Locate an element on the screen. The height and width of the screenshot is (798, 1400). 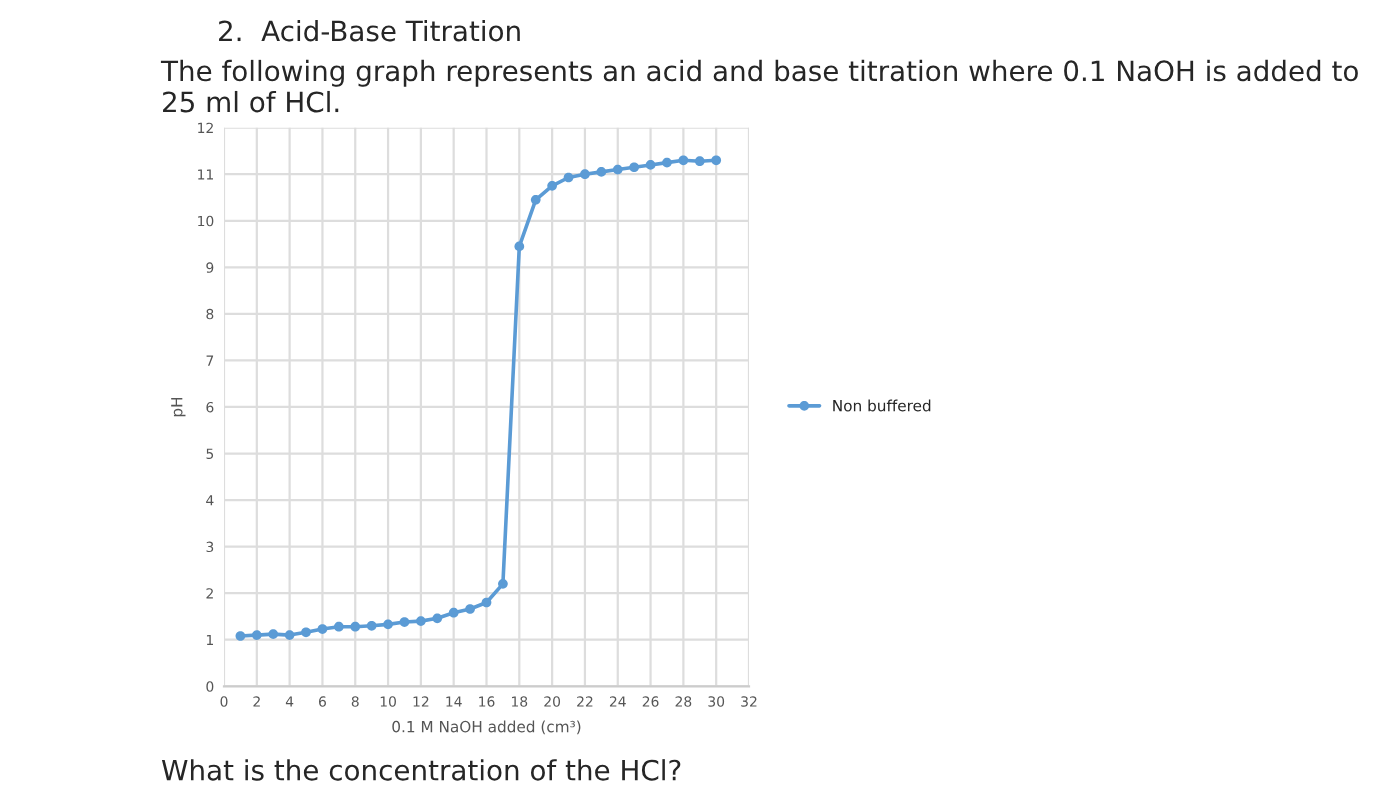
chart-title: 2. Acid-Base Titration is located at coordinates (369, 30).